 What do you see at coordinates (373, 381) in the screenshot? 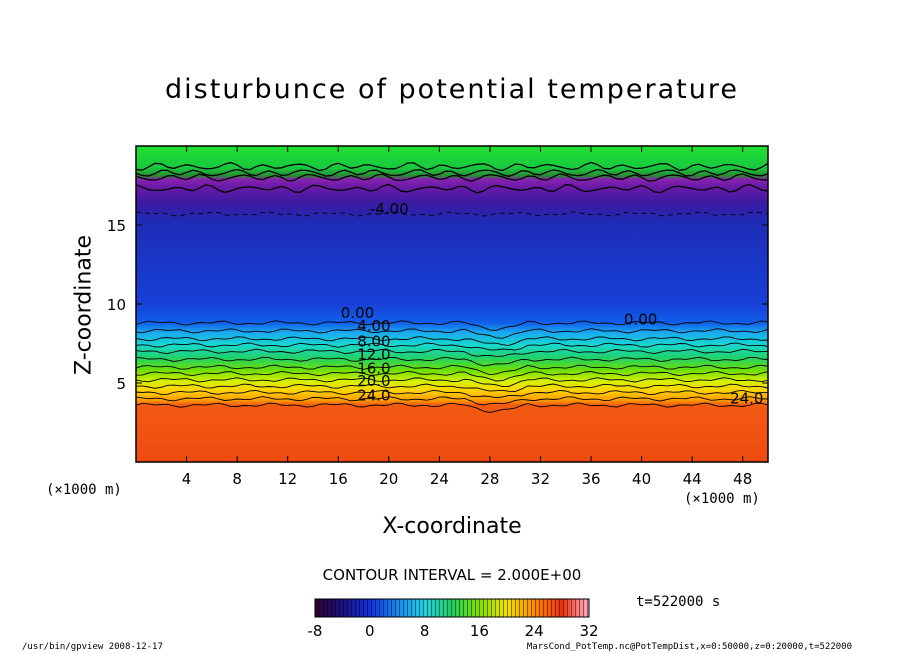
I see `contour-label: 20.0` at bounding box center [373, 381].